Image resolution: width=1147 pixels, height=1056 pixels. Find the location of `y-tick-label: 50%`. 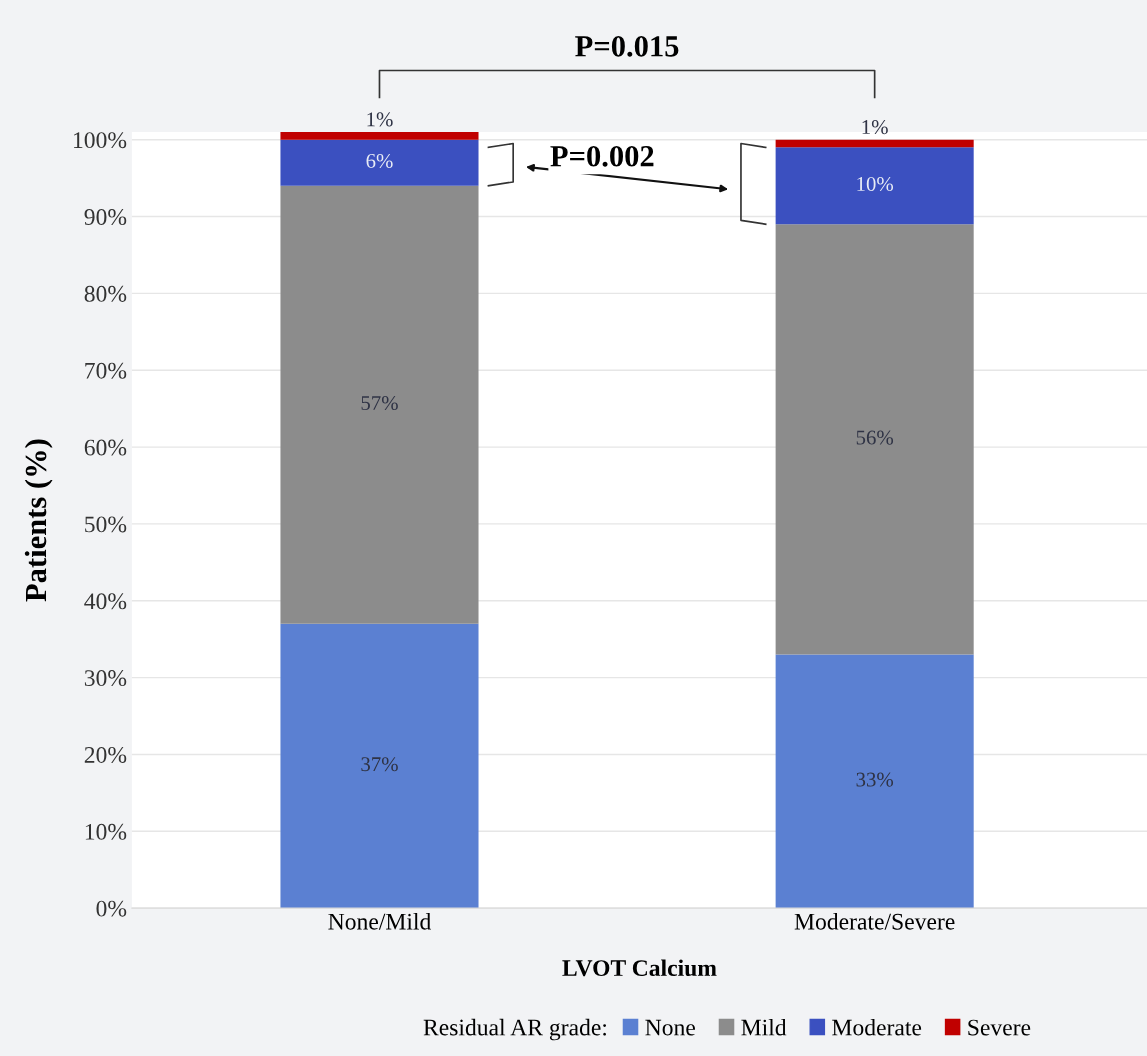

y-tick-label: 50% is located at coordinates (106, 524).